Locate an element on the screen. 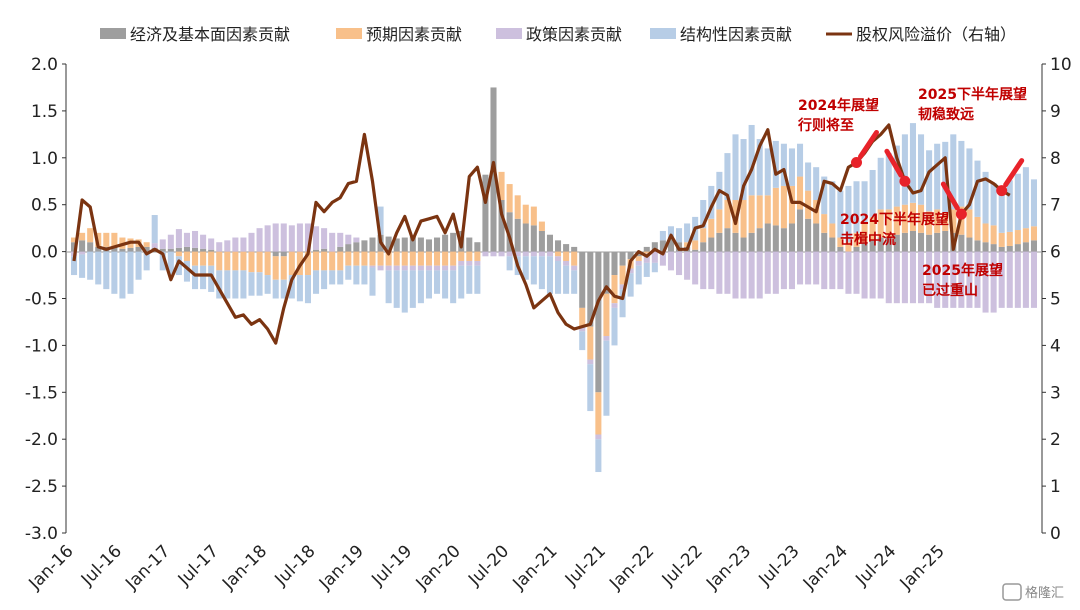  x-tick-label: Jul-24 is located at coordinates (875, 565).